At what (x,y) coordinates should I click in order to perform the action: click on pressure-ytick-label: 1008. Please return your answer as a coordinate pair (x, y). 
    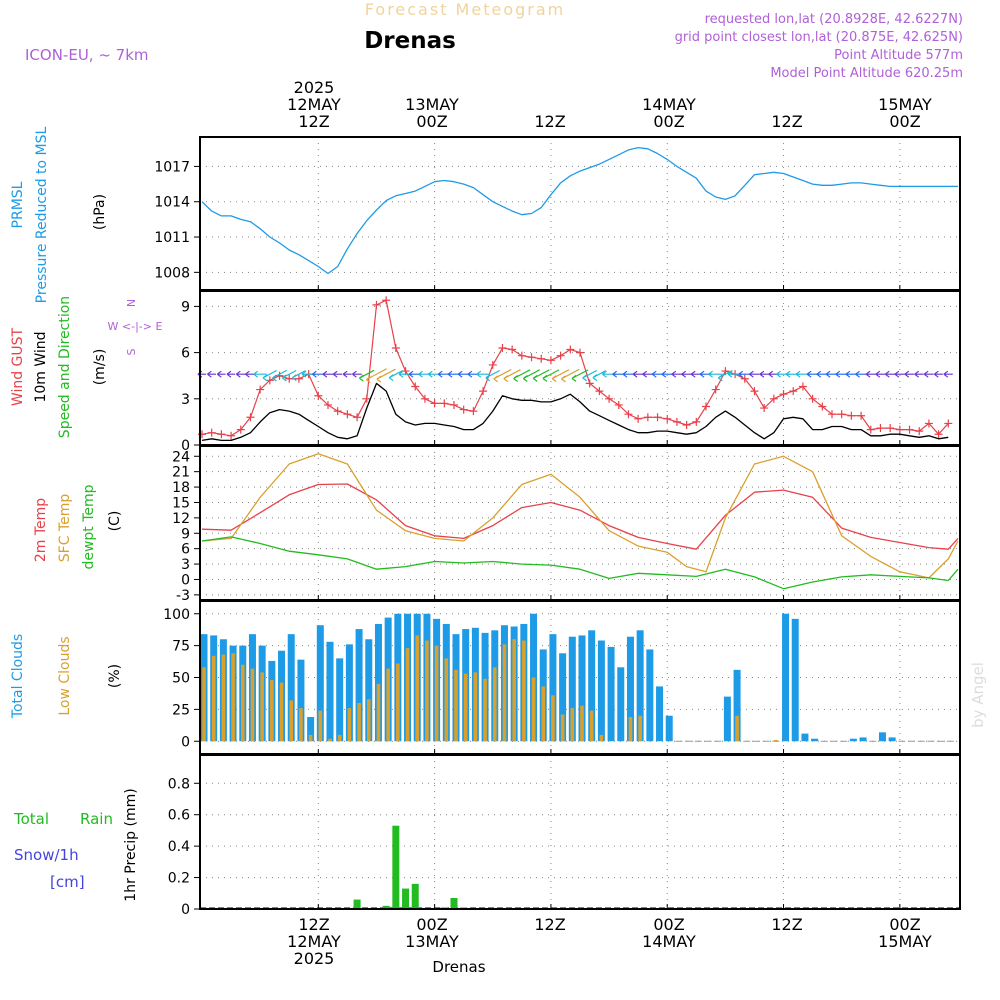
    Looking at the image, I should click on (172, 273).